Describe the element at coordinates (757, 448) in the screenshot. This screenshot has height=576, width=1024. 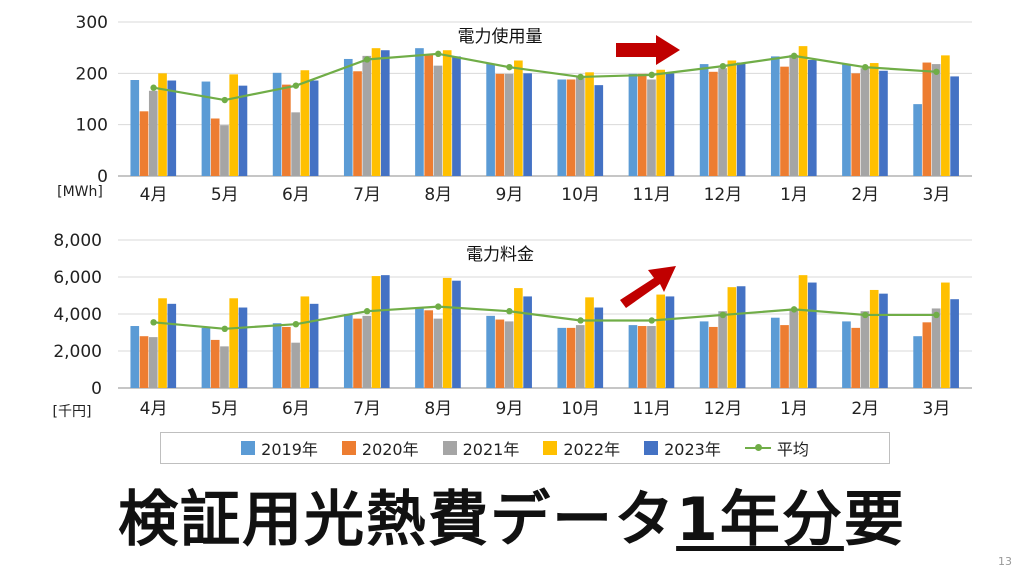
I see `legend-swatch-average` at that location.